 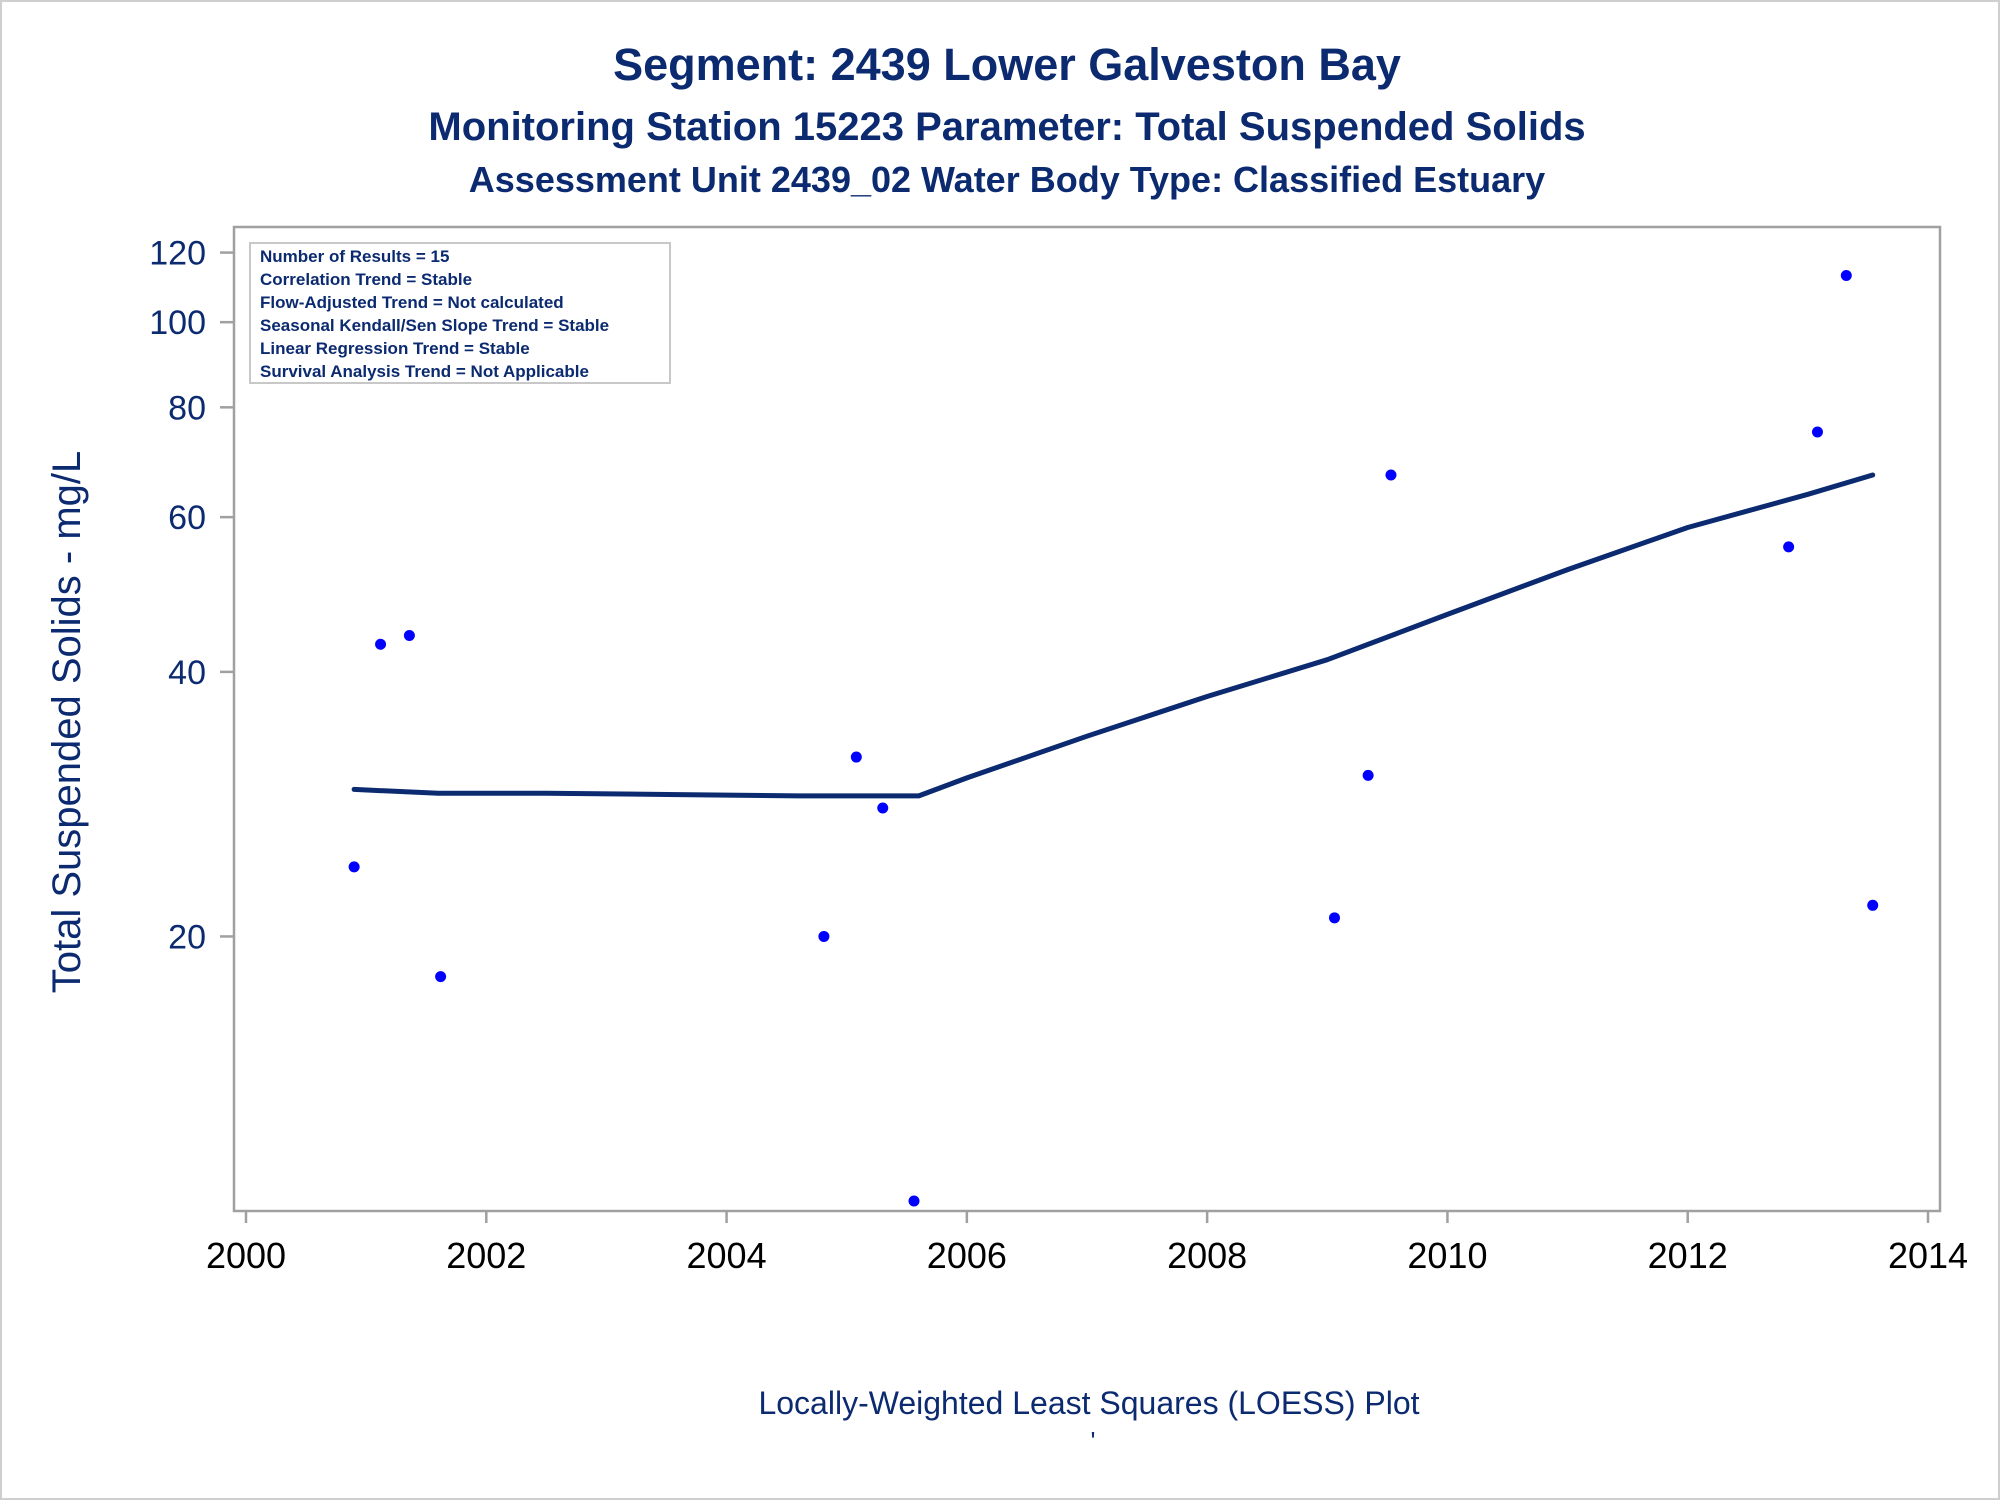 I want to click on y-tick-label: 80, so click(x=187, y=408).